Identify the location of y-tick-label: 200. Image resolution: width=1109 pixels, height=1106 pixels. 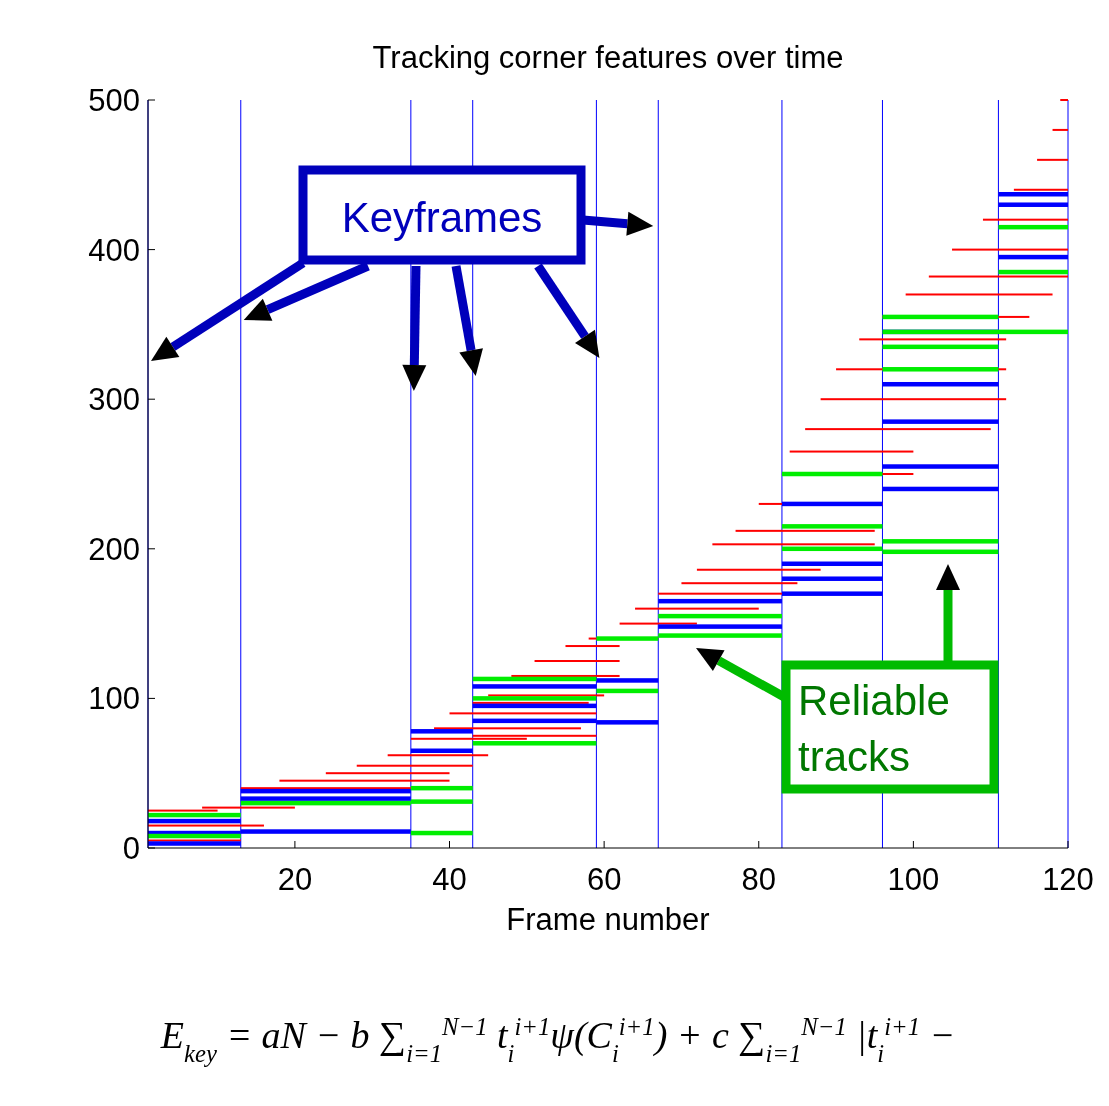
(114, 549).